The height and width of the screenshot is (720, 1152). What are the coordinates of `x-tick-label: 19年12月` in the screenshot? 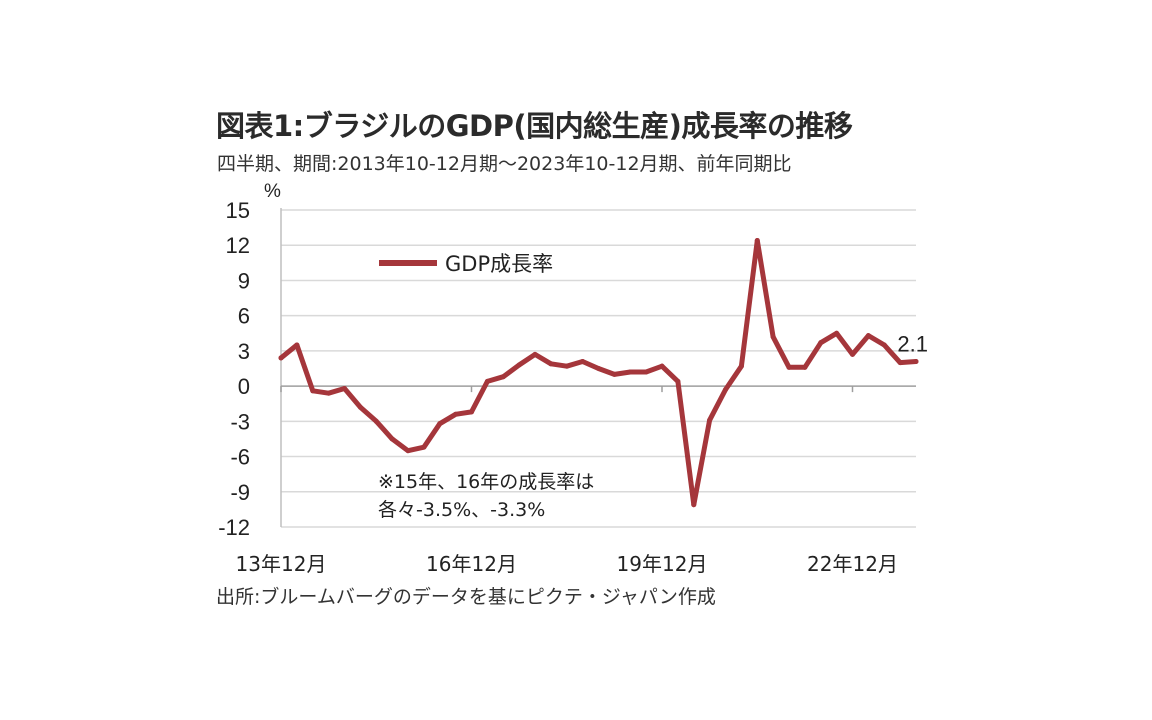 It's located at (662, 564).